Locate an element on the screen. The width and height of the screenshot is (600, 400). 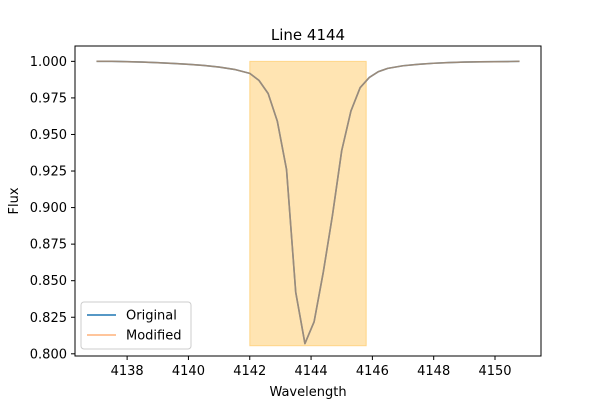
x-tick-label: 4144 is located at coordinates (311, 371).